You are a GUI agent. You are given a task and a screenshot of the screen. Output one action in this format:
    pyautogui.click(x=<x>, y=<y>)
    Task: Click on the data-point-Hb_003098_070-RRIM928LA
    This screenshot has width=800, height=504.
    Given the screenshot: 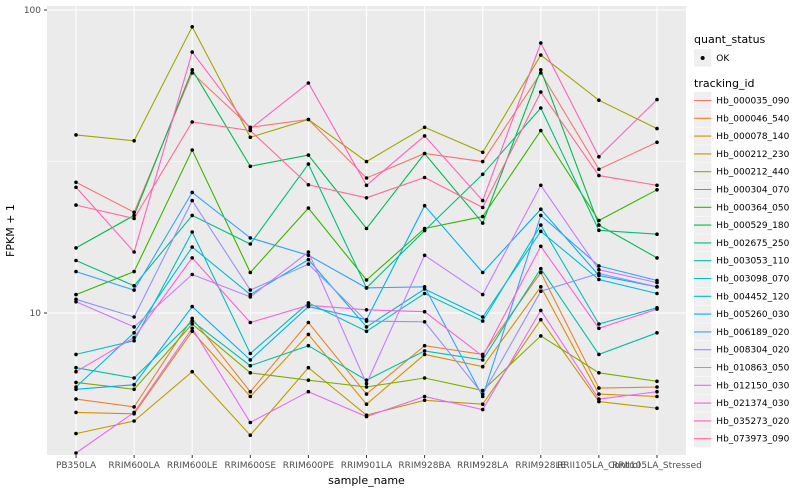 What is the action you would take?
    pyautogui.click(x=482, y=321)
    